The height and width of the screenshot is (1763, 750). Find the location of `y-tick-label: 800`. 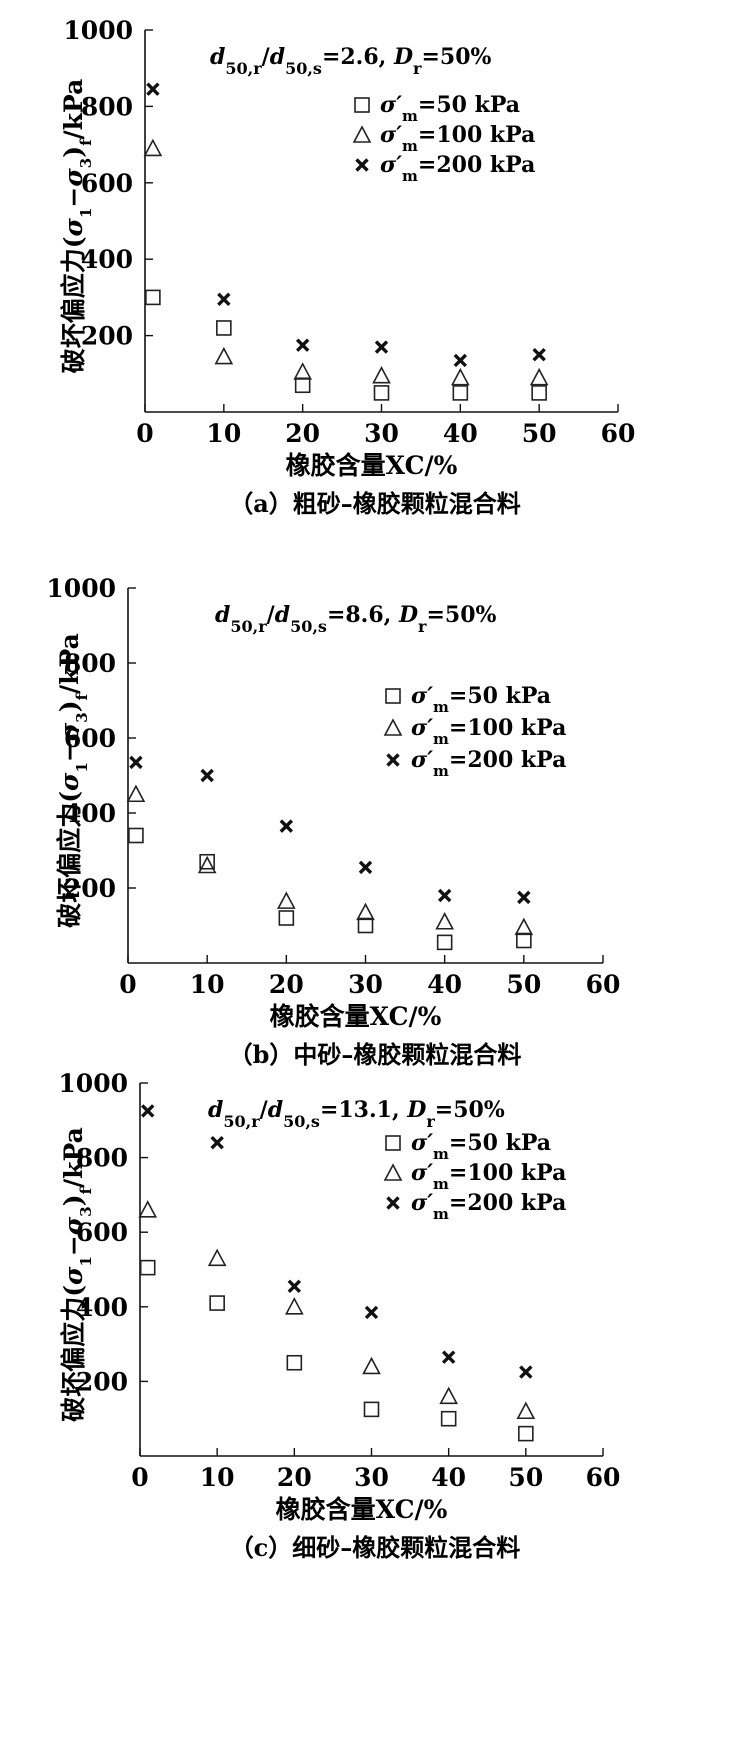

y-tick-label: 800 is located at coordinates (90, 663).